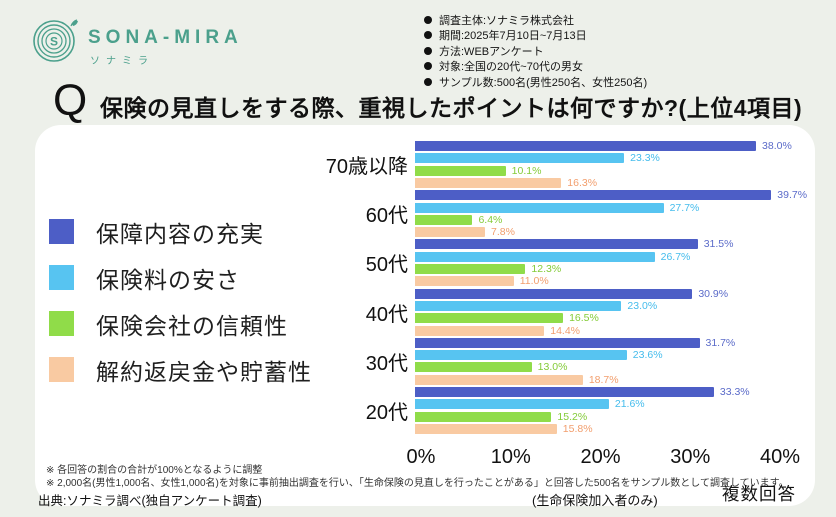  Describe the element at coordinates (386, 216) in the screenshot. I see `group-label: 60代` at that location.